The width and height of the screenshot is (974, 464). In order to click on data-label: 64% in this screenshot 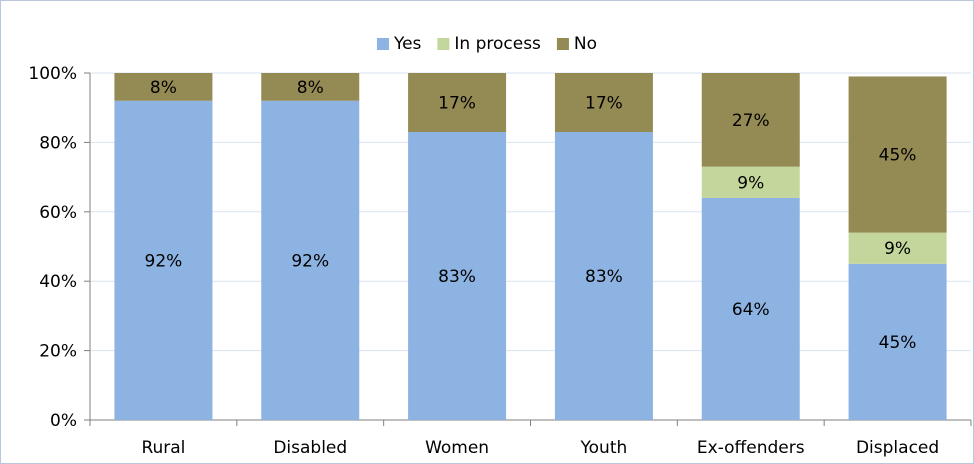, I will do `click(751, 310)`.